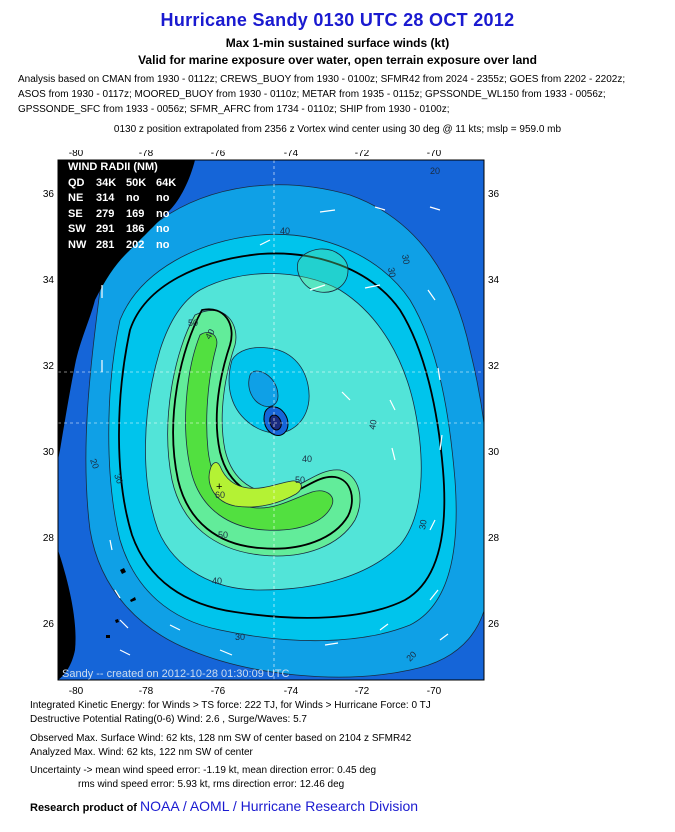 The image size is (675, 832). I want to click on wind-radii-header: QD 34K 50K 64K, so click(124, 184).